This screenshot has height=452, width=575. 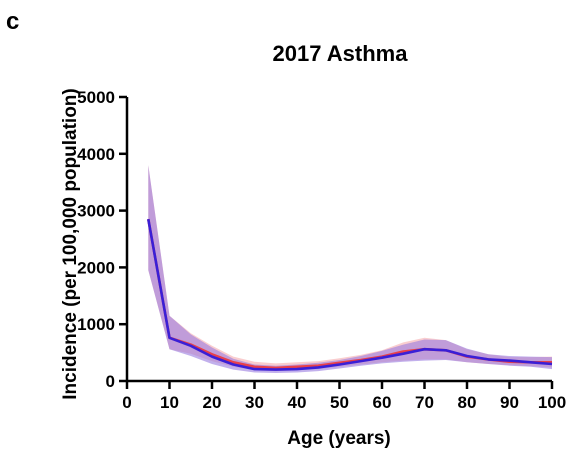 I want to click on x-tick-label: 10, so click(x=169, y=402).